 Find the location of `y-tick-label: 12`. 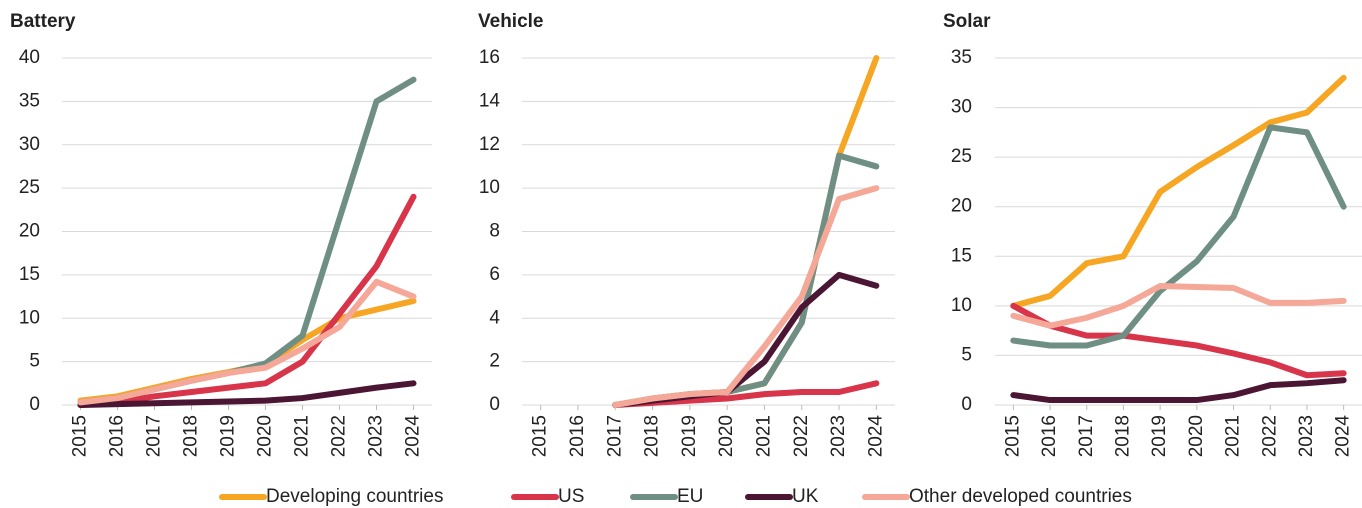

y-tick-label: 12 is located at coordinates (489, 144).